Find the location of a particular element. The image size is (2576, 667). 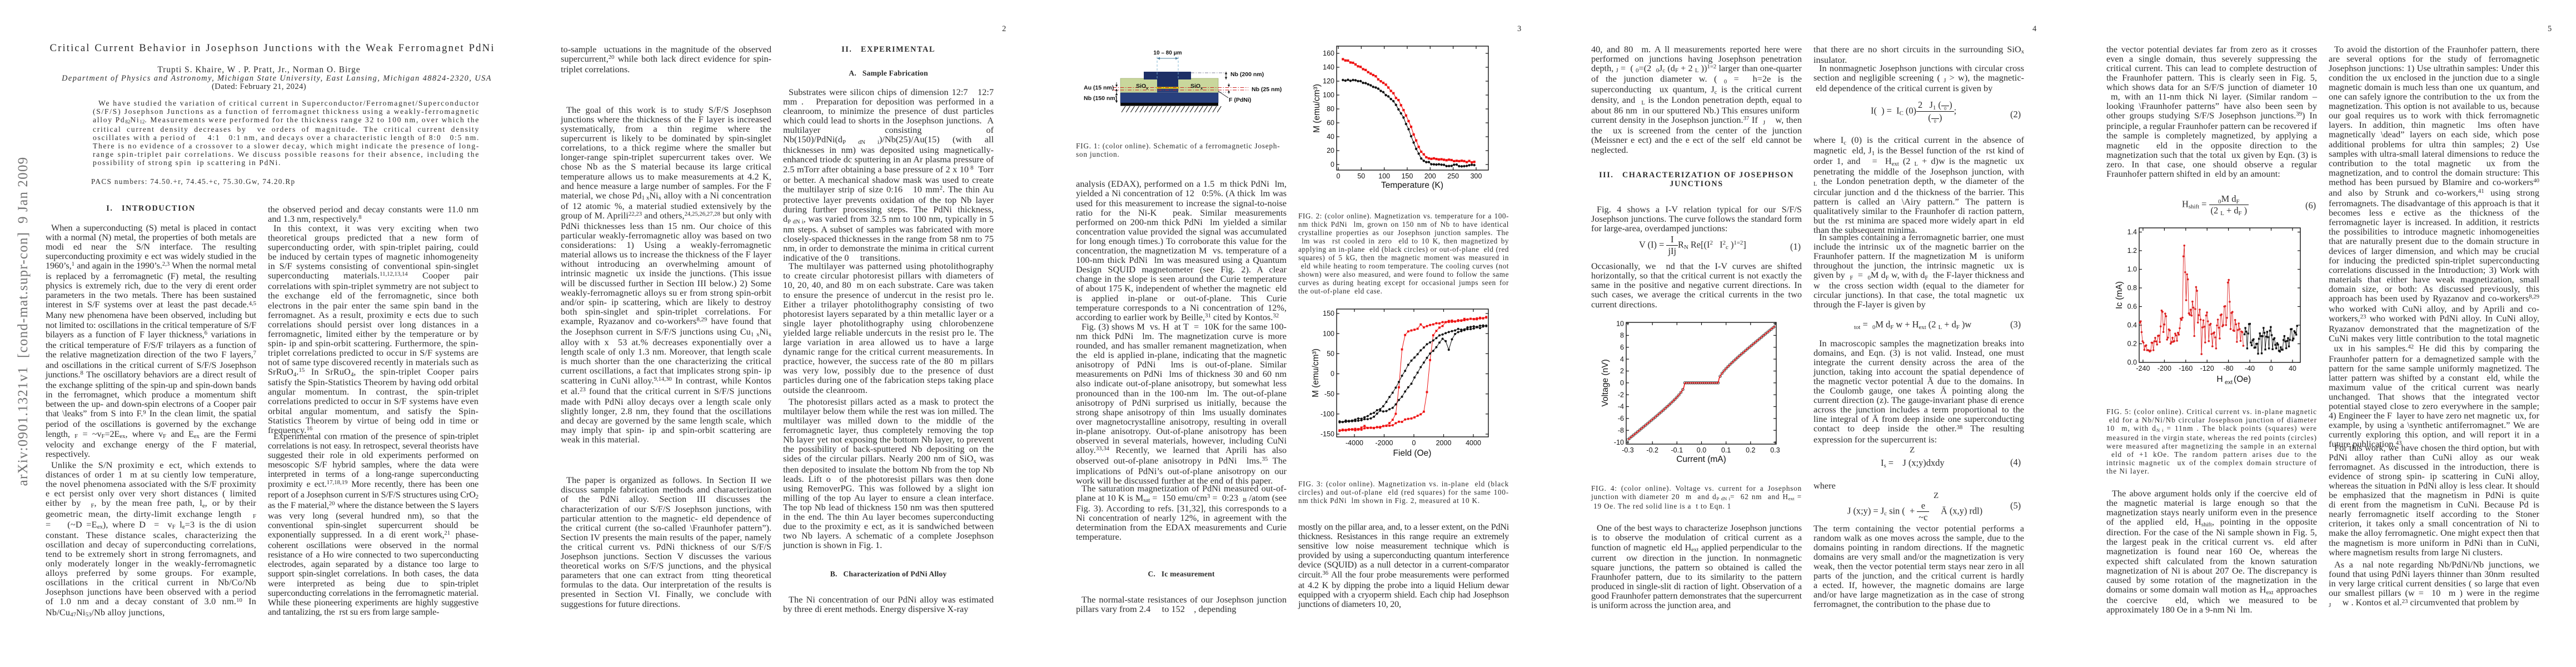

svg-text: Current (mA) is located at coordinates (1701, 459).